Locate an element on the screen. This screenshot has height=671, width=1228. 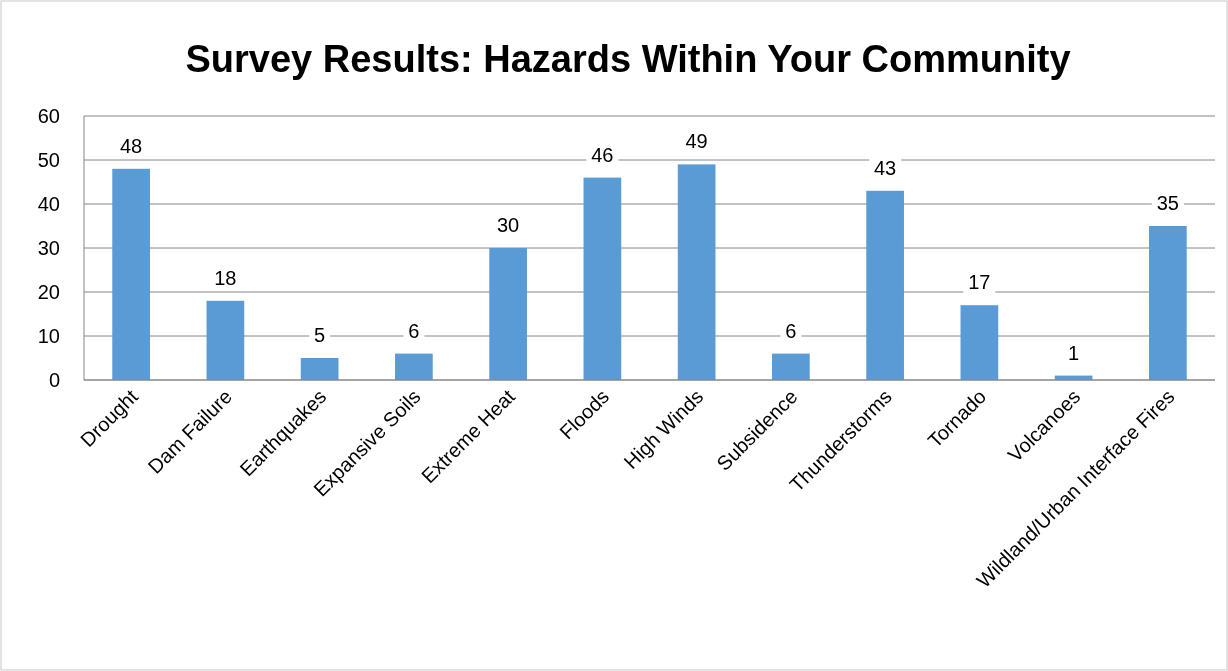
y-tick-label: 40 is located at coordinates (48, 204).